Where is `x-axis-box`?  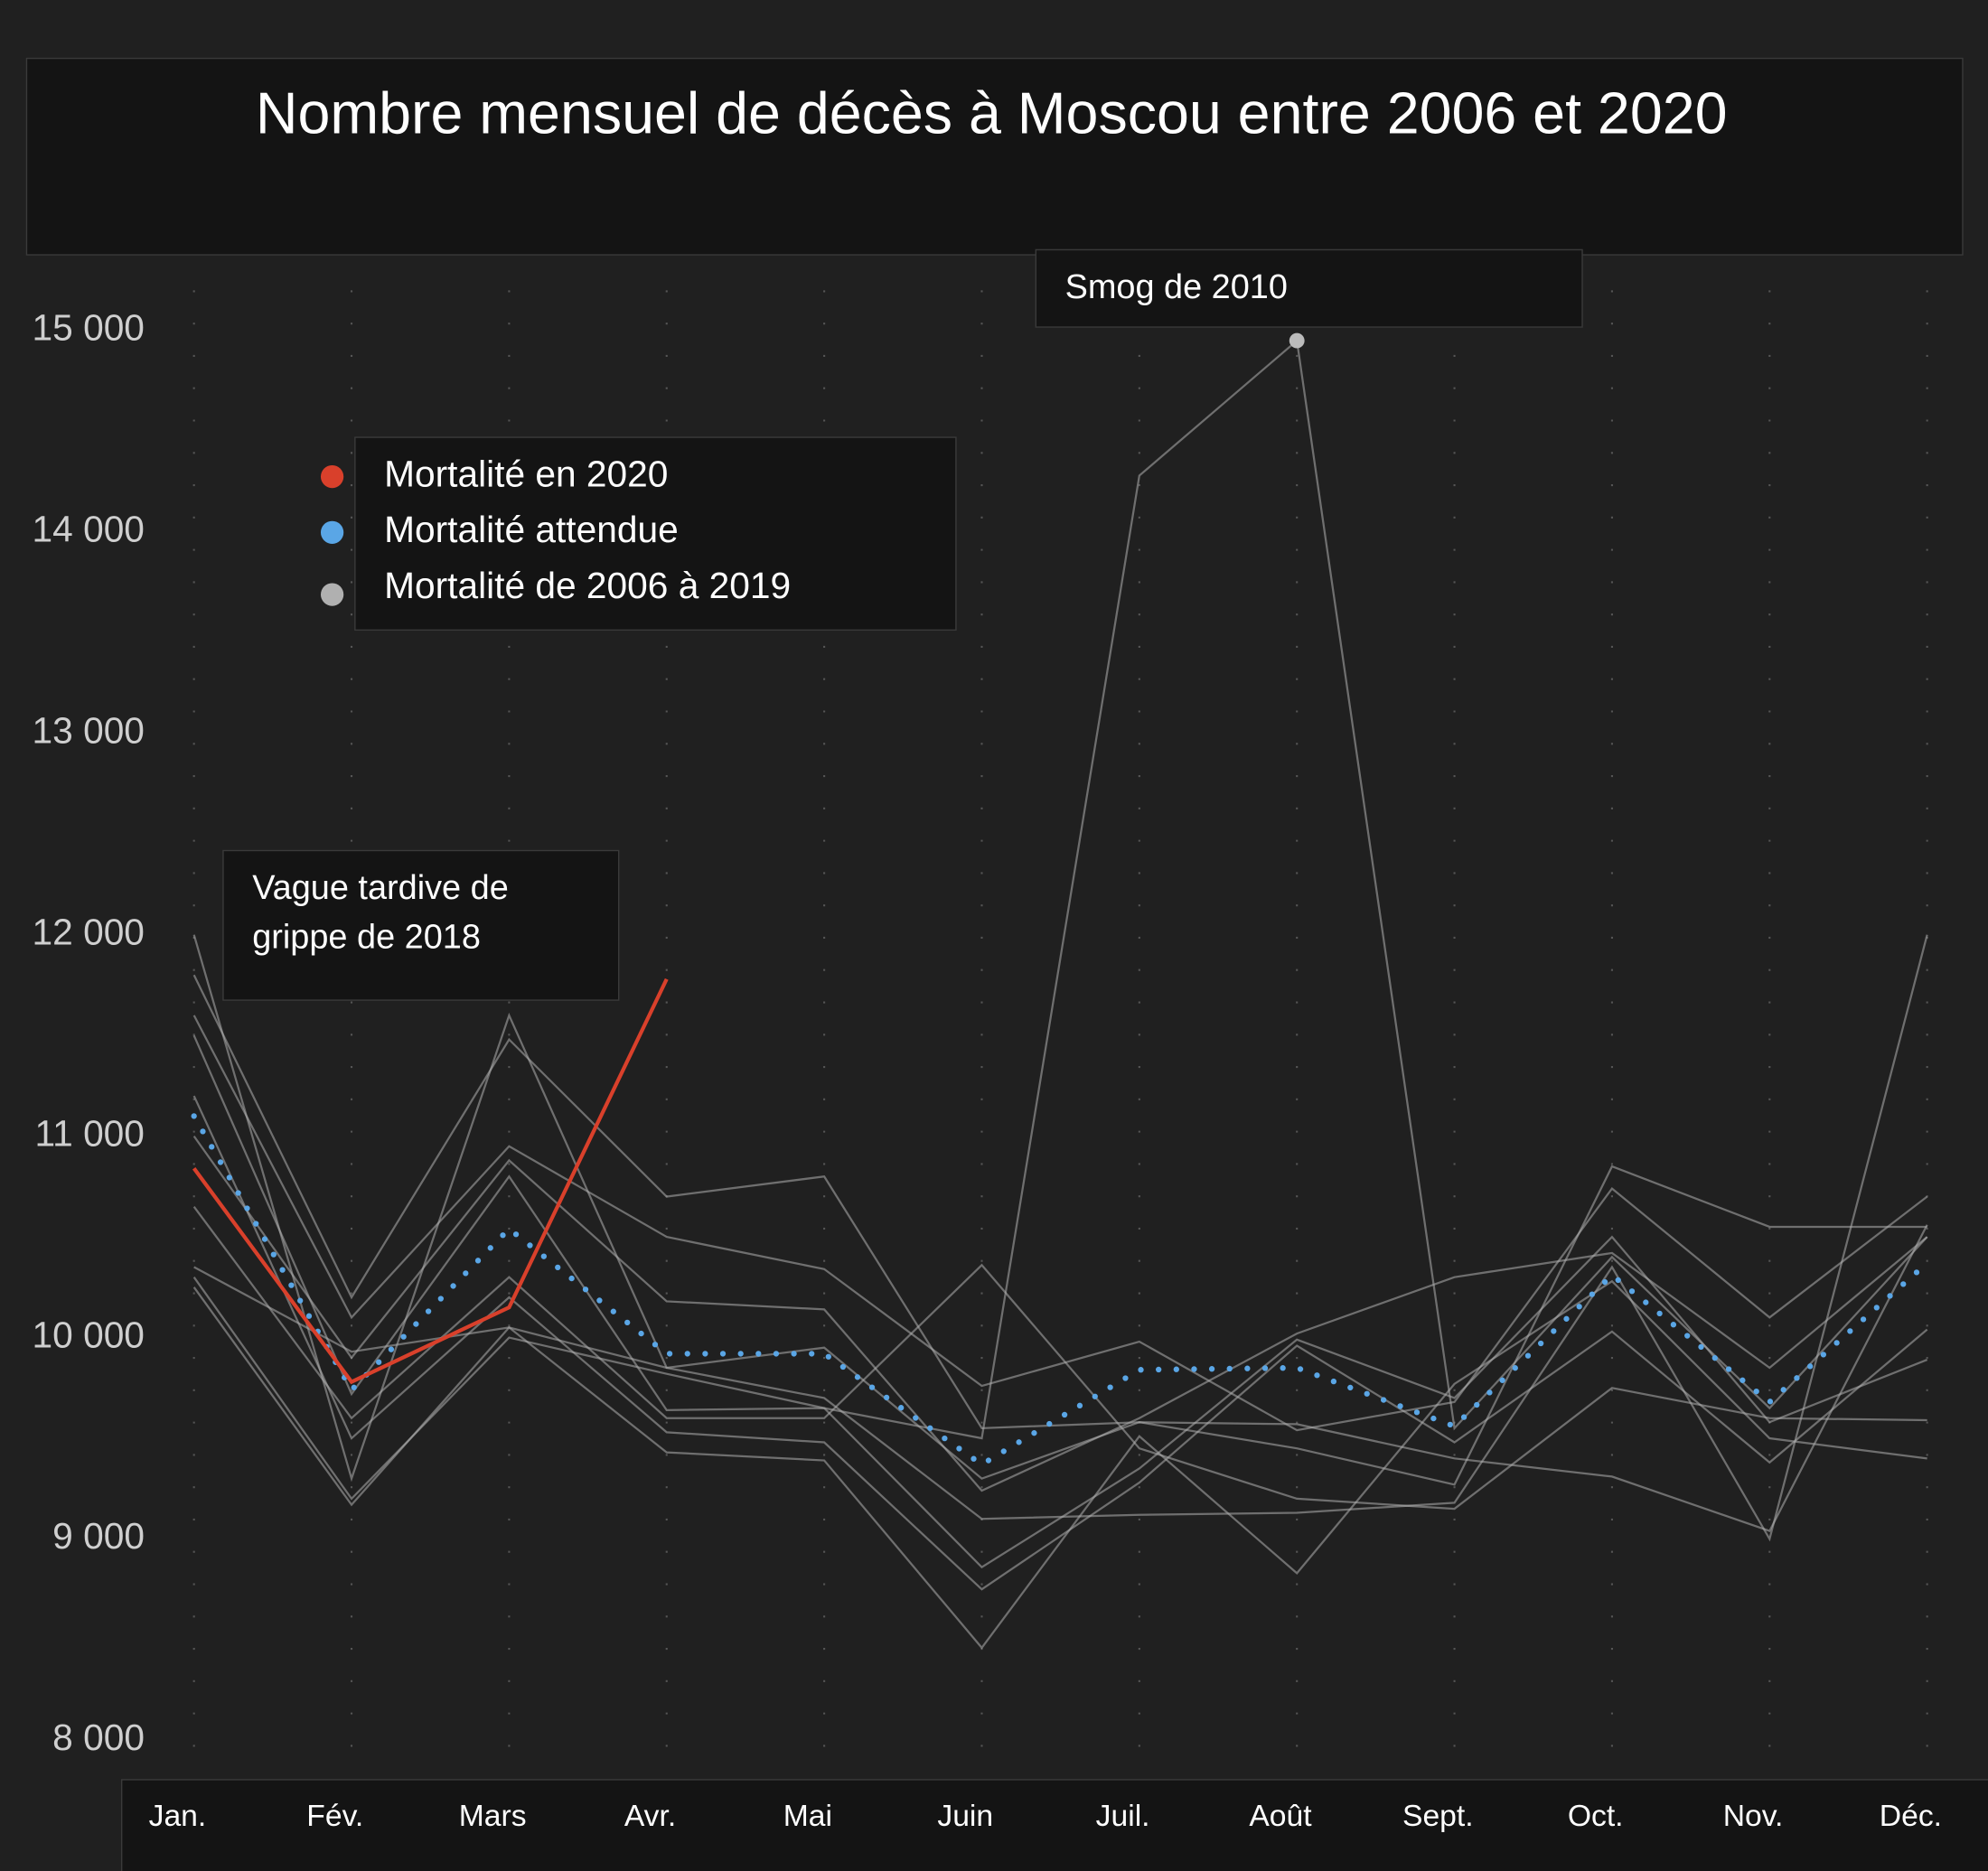
x-axis-box is located at coordinates (1054, 1825).